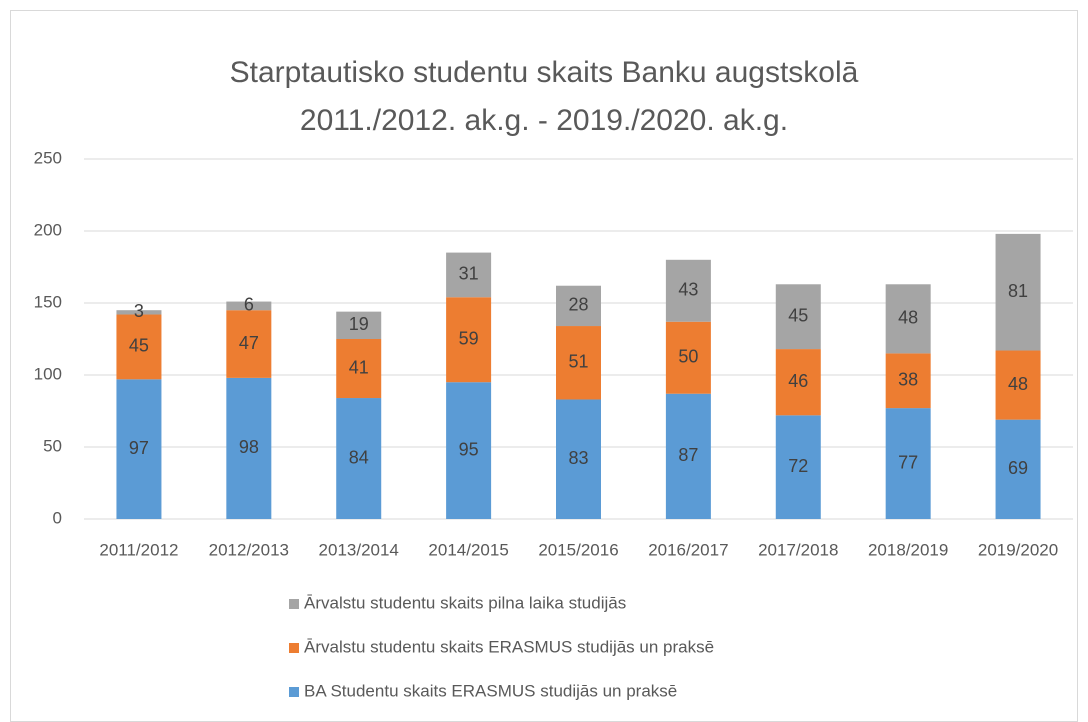  What do you see at coordinates (1018, 549) in the screenshot?
I see `x-tick-label: 2019/2020` at bounding box center [1018, 549].